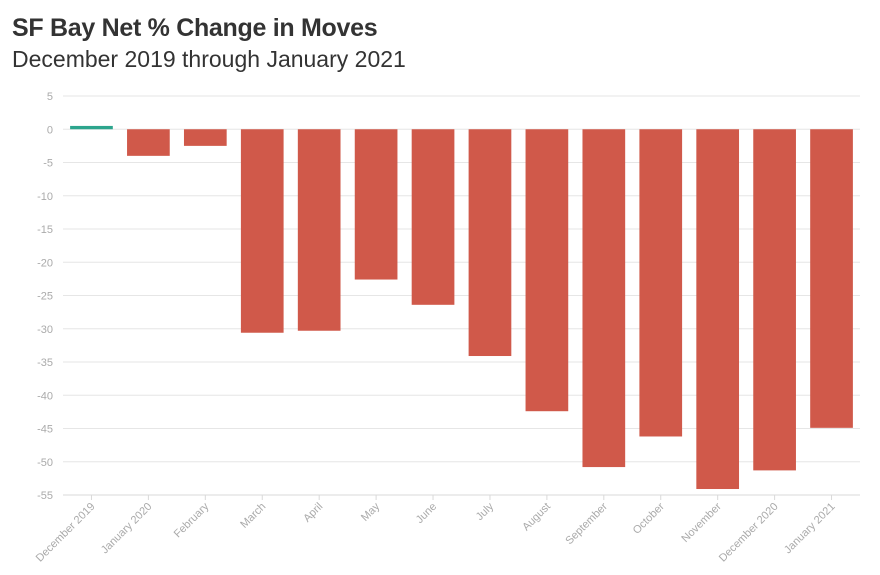 The image size is (880, 575). I want to click on y-tick-label: -20, so click(45, 263).